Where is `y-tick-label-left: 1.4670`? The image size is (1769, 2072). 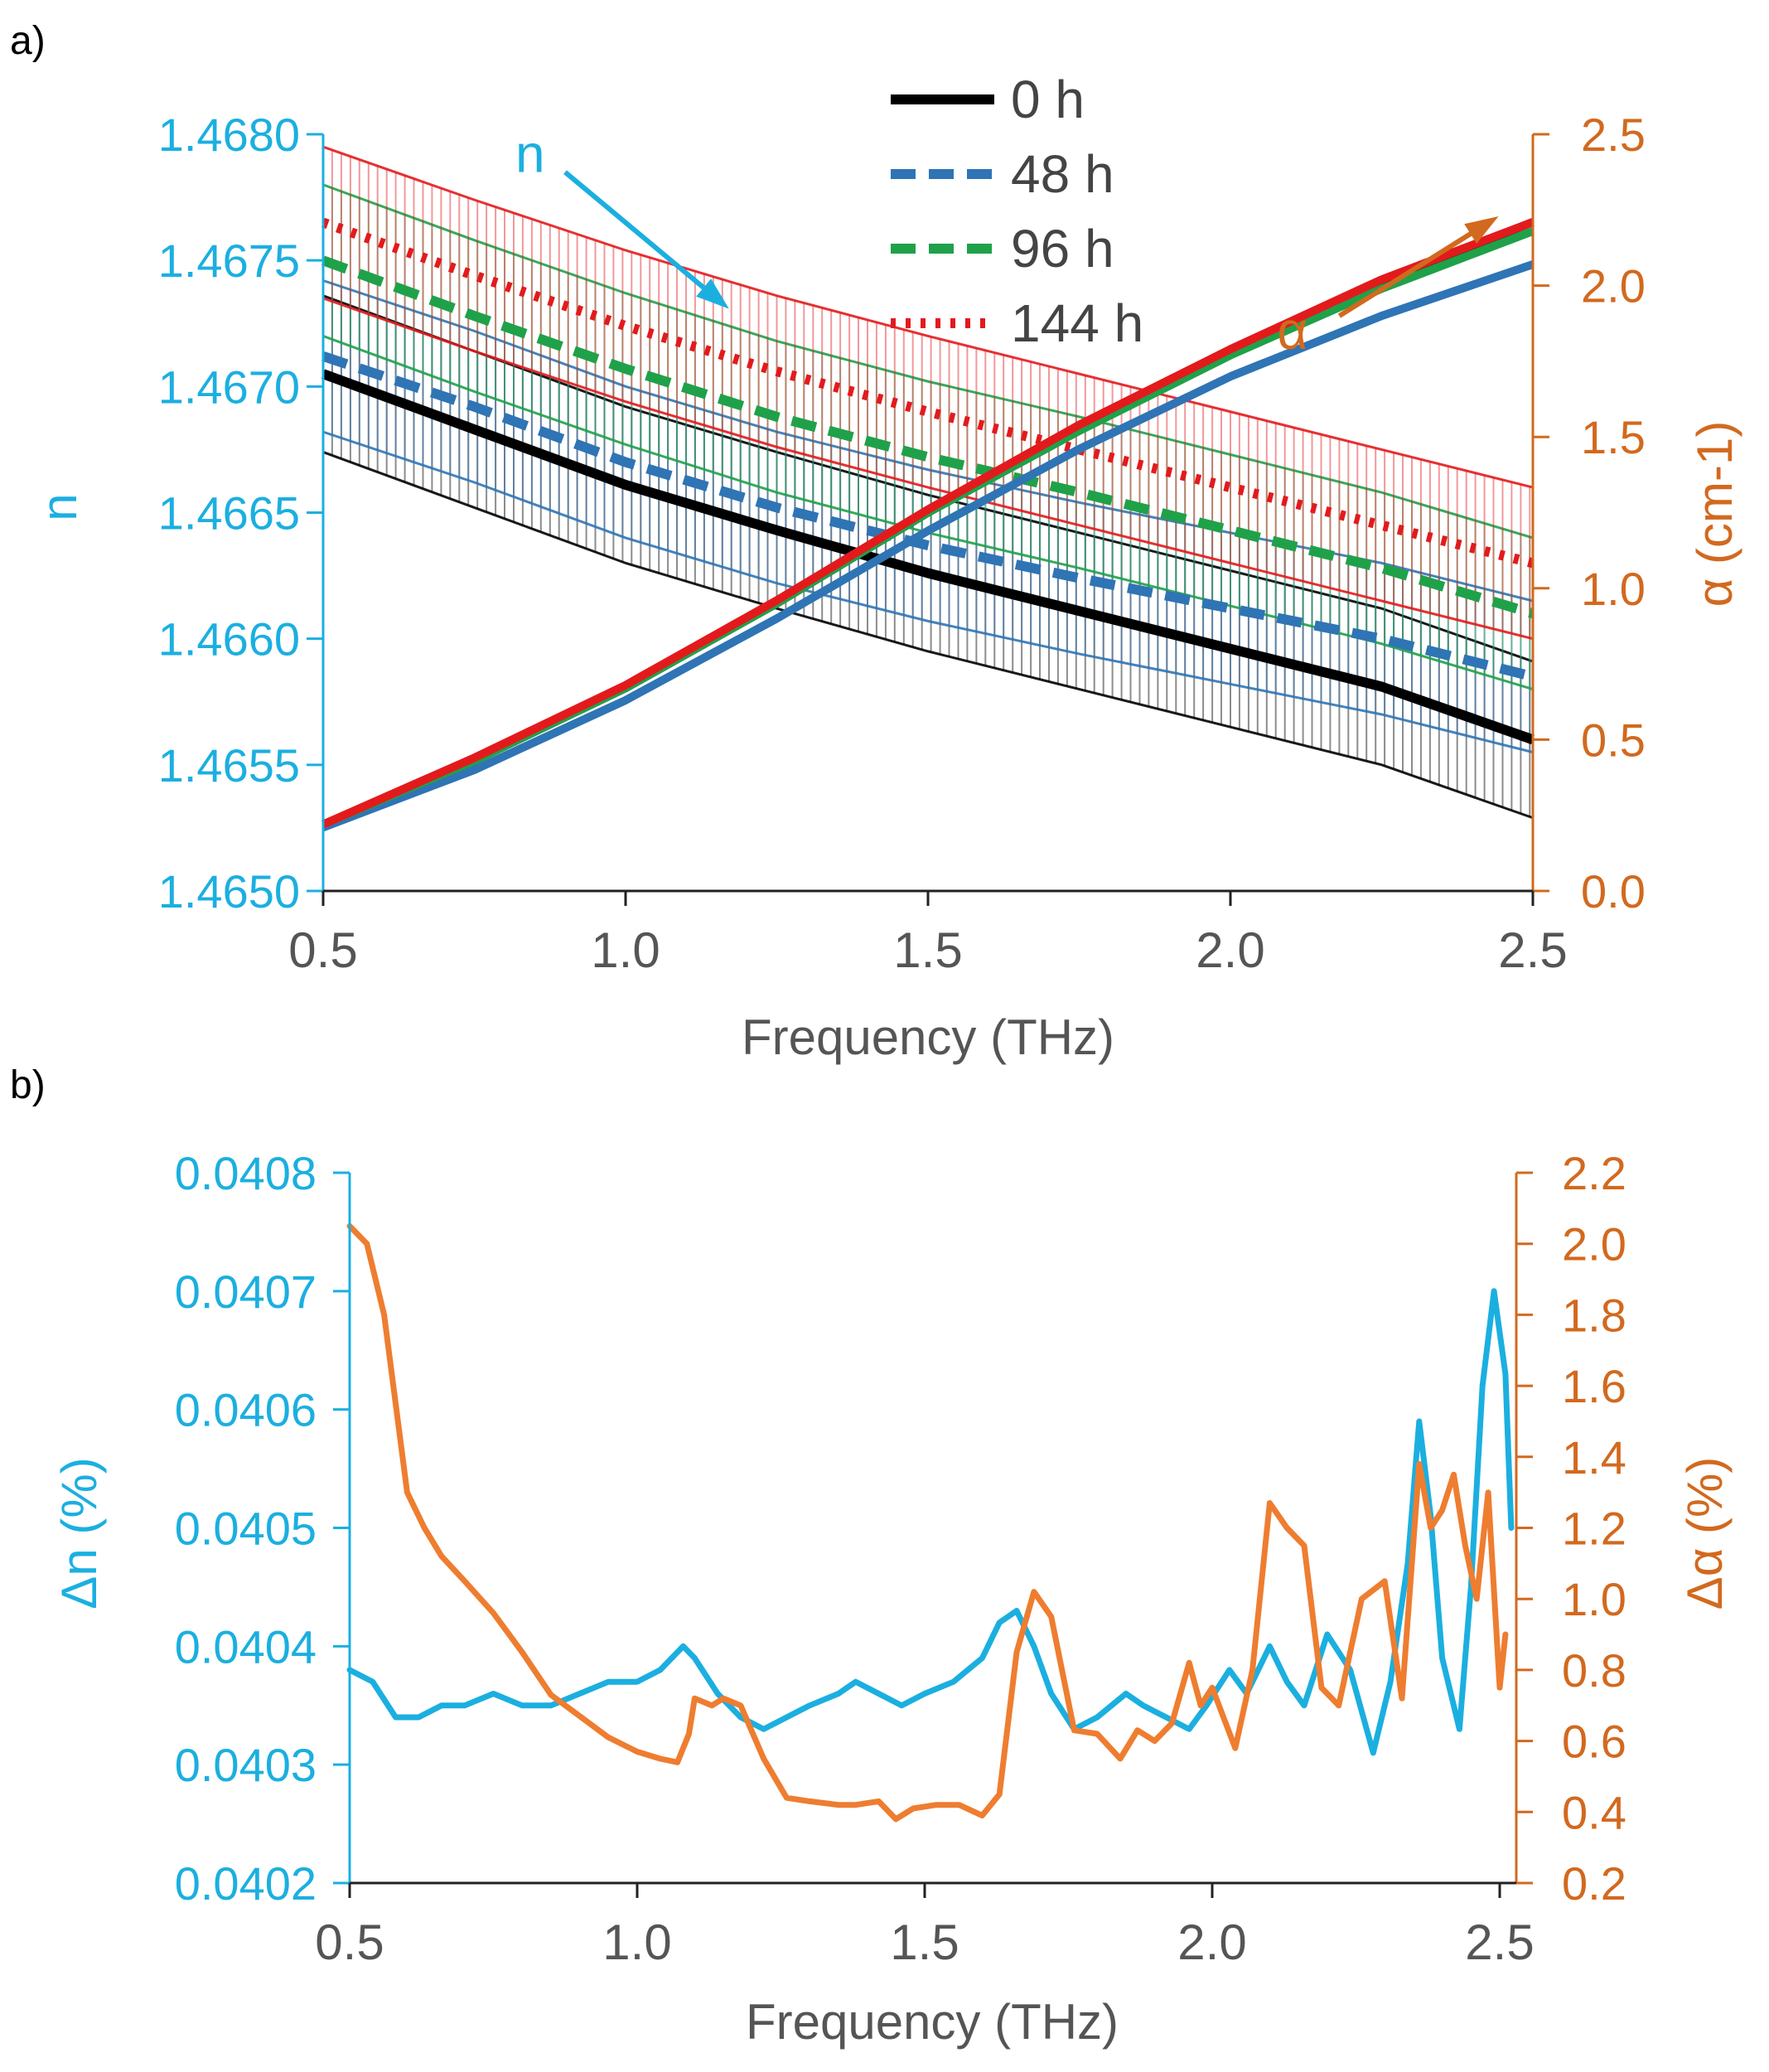 y-tick-label-left: 1.4670 is located at coordinates (229, 387).